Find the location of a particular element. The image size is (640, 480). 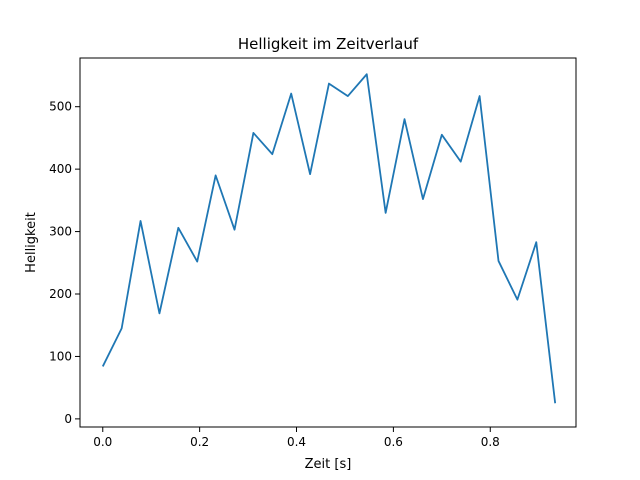

x-axis: 0.0 0.2 0.4 0.6 0.8 is located at coordinates (296, 438).